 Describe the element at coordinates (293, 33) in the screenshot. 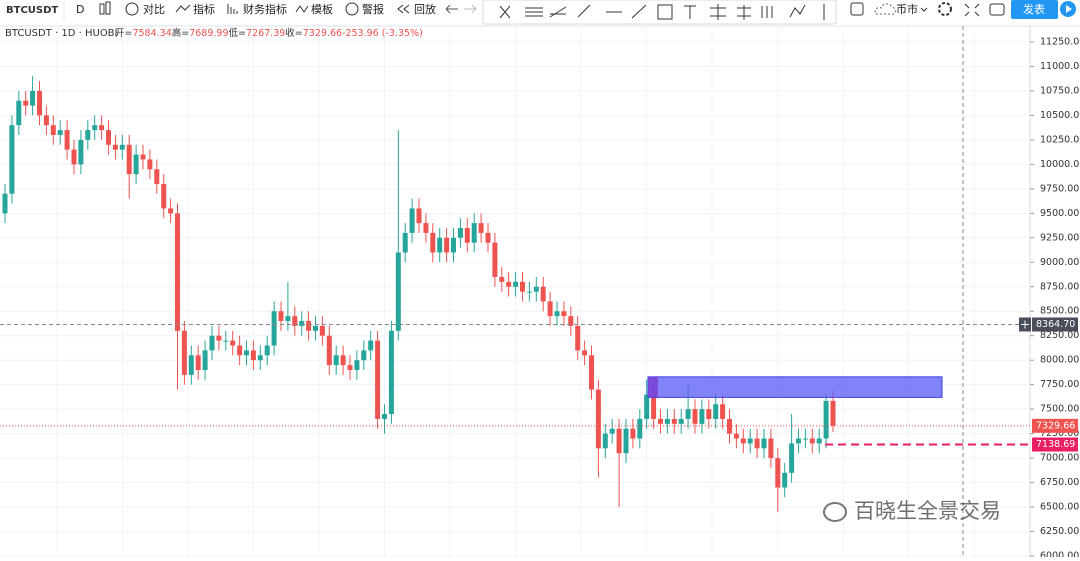

I see `legend-label: 收=` at that location.